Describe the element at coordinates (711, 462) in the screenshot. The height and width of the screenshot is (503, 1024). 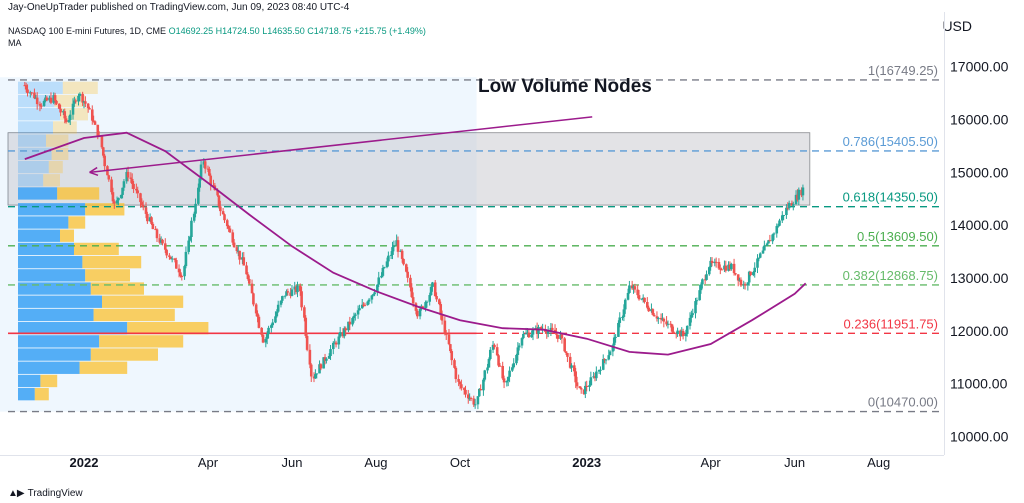
I see `x-tick-label: Apr` at that location.